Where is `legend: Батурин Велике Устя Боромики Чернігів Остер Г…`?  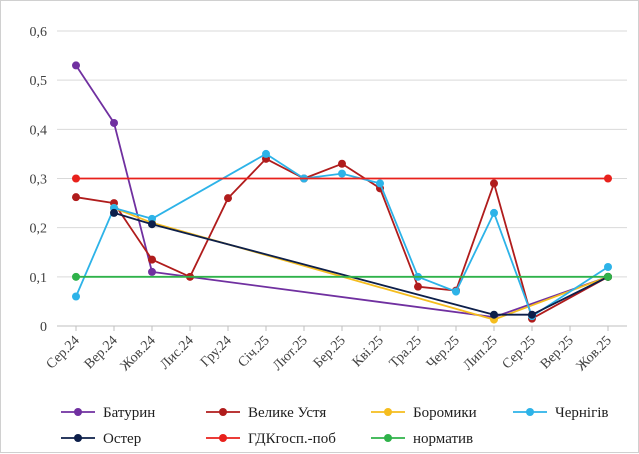
legend: Батурин Велике Устя Боромики Чернігів Остер Г… is located at coordinates (335, 426).